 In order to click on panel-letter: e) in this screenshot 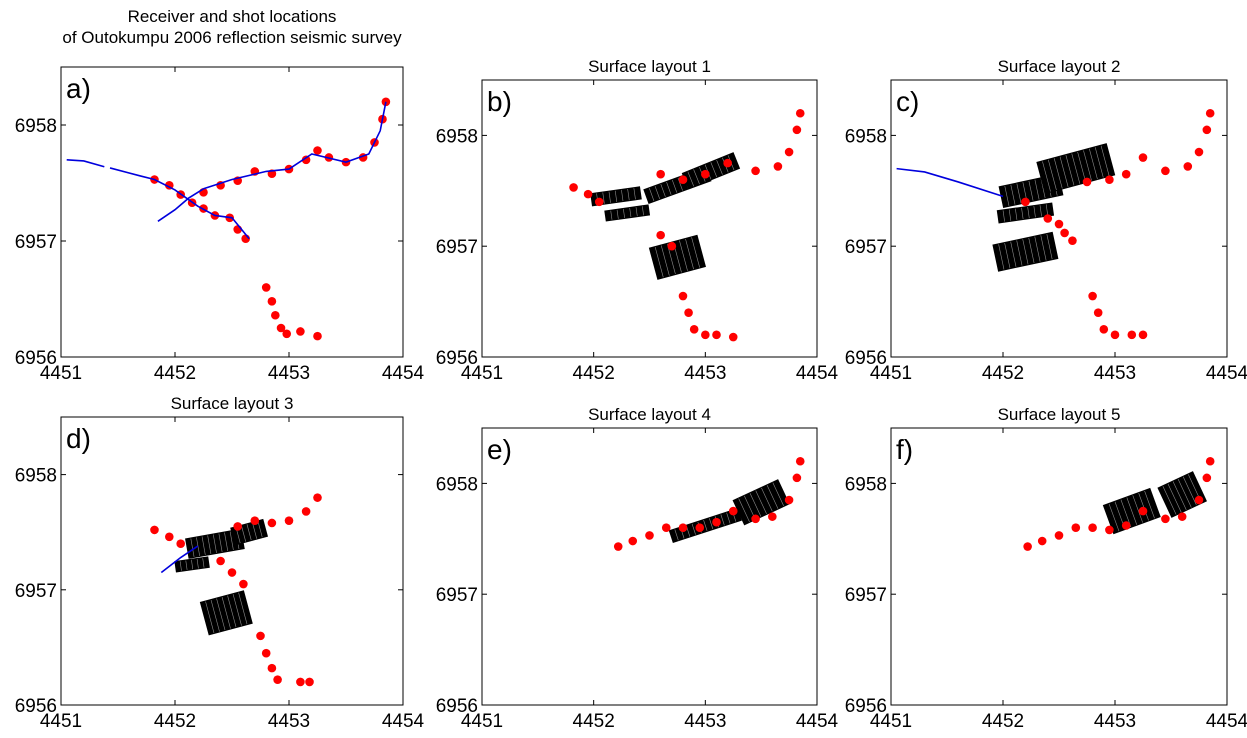, I will do `click(499, 449)`.